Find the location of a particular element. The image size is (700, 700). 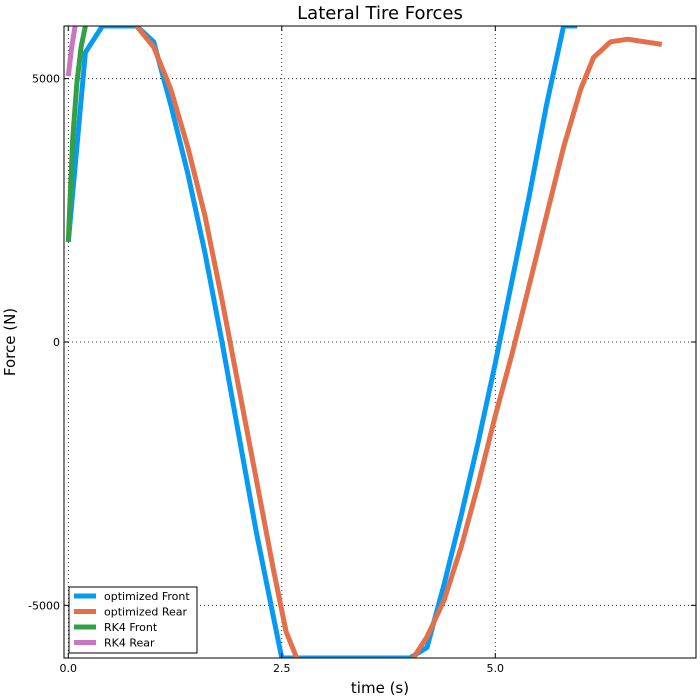

legend-label: optimized Front is located at coordinates (147, 596).